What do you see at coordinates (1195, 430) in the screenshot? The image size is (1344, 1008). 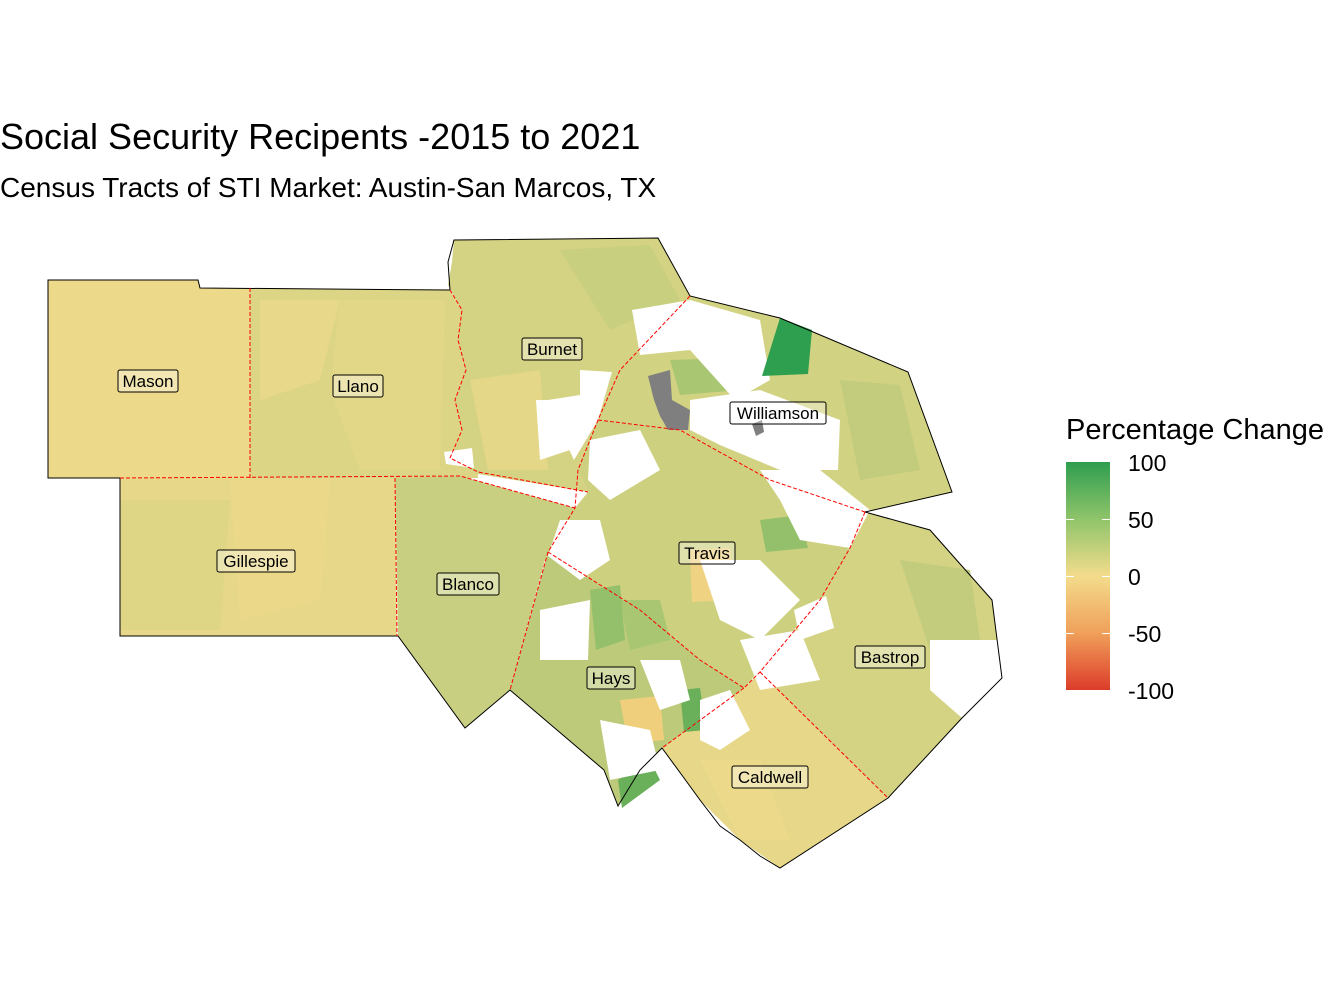 I see `legend-title: Percentage Change` at bounding box center [1195, 430].